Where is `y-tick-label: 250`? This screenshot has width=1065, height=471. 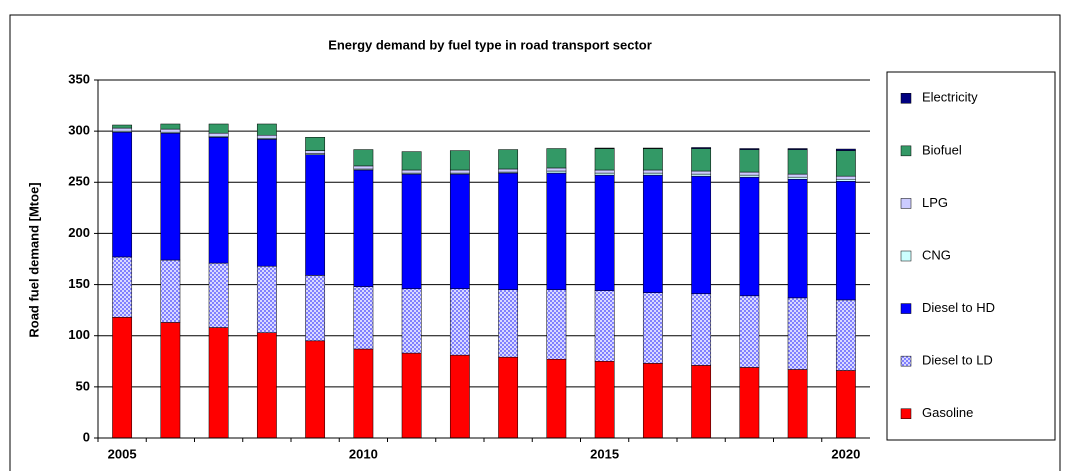 y-tick-label: 250 is located at coordinates (79, 181).